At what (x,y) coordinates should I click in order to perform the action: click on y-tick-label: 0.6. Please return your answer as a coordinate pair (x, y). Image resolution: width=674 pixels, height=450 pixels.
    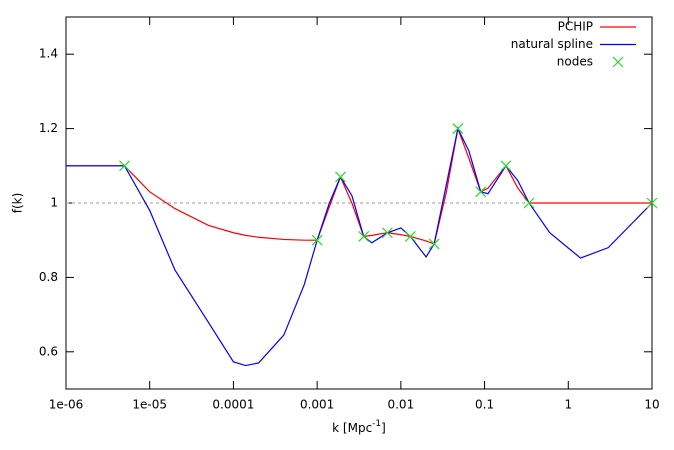
    Looking at the image, I should click on (48, 351).